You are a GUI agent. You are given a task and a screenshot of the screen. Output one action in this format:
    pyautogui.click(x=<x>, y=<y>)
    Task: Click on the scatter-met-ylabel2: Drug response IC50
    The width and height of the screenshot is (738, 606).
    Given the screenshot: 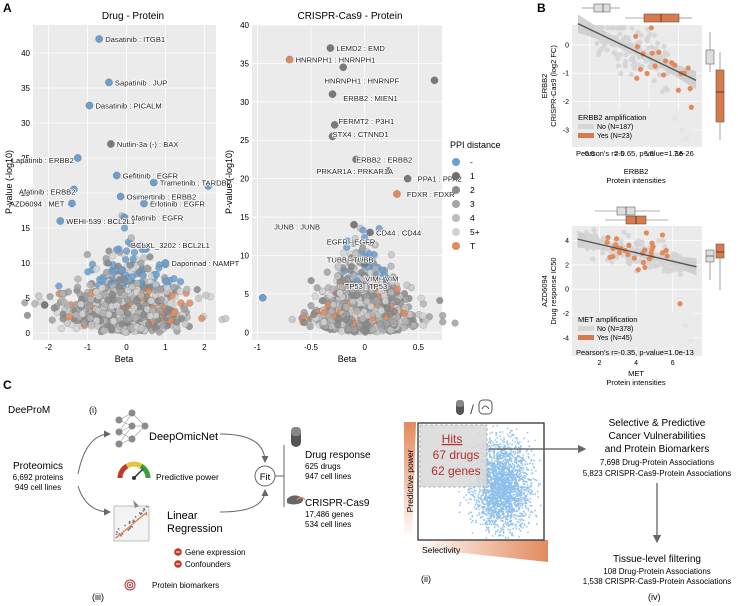 What is the action you would take?
    pyautogui.click(x=553, y=290)
    